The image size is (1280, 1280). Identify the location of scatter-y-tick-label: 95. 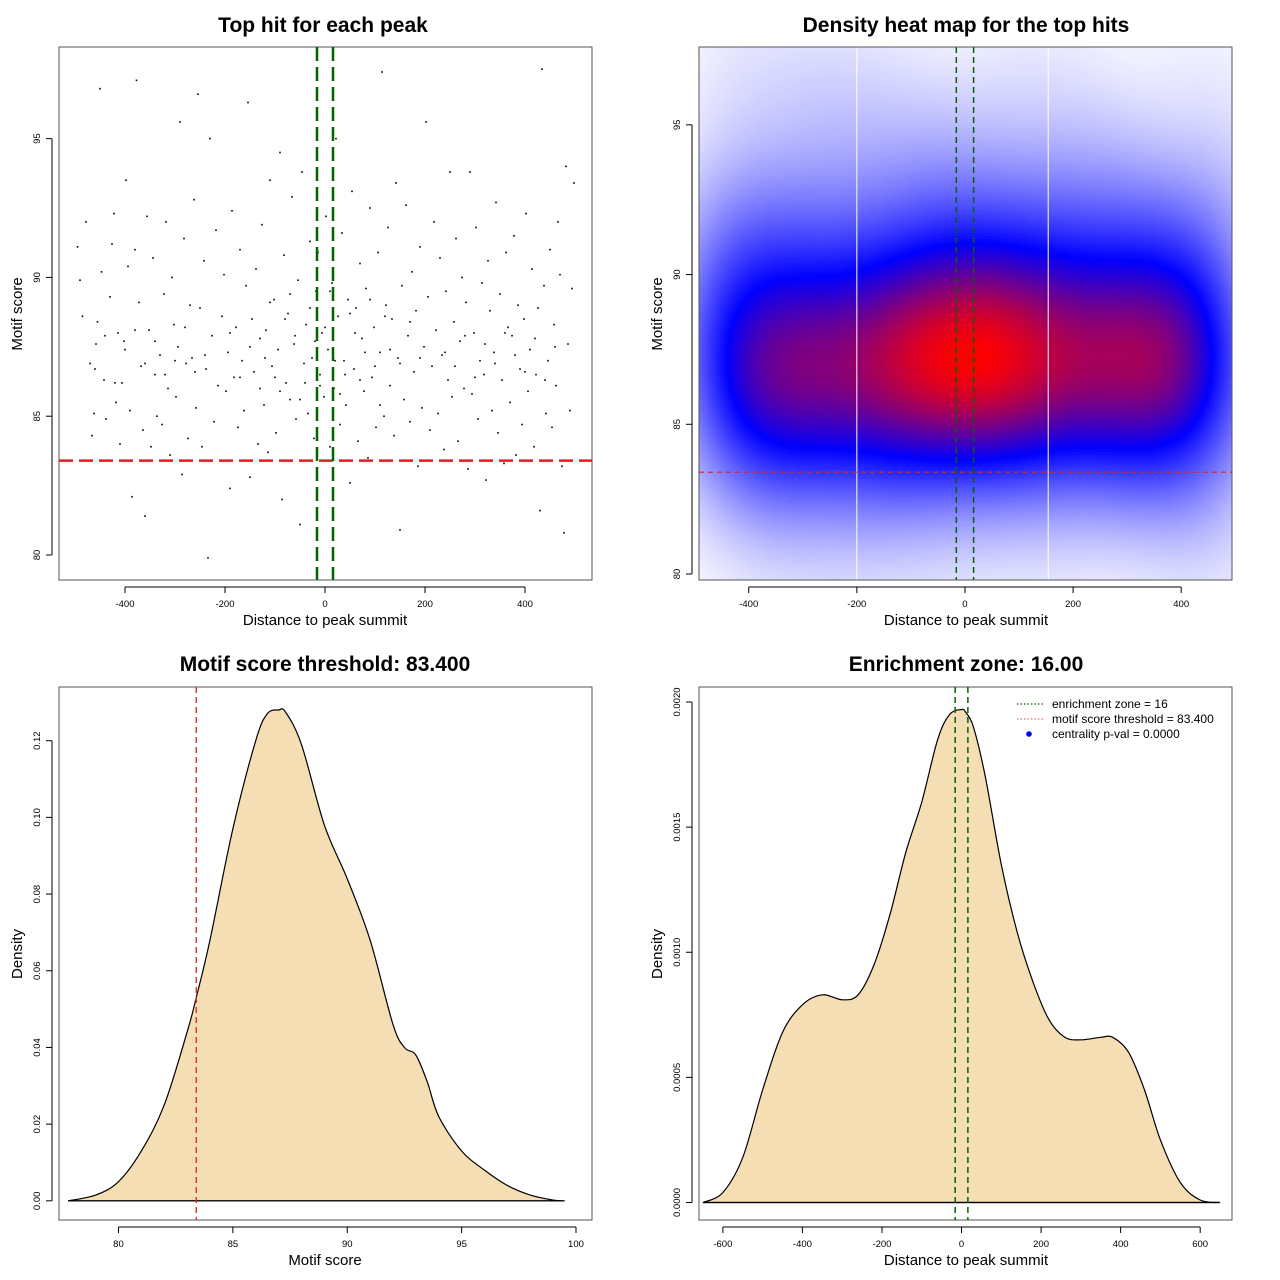
(37, 138).